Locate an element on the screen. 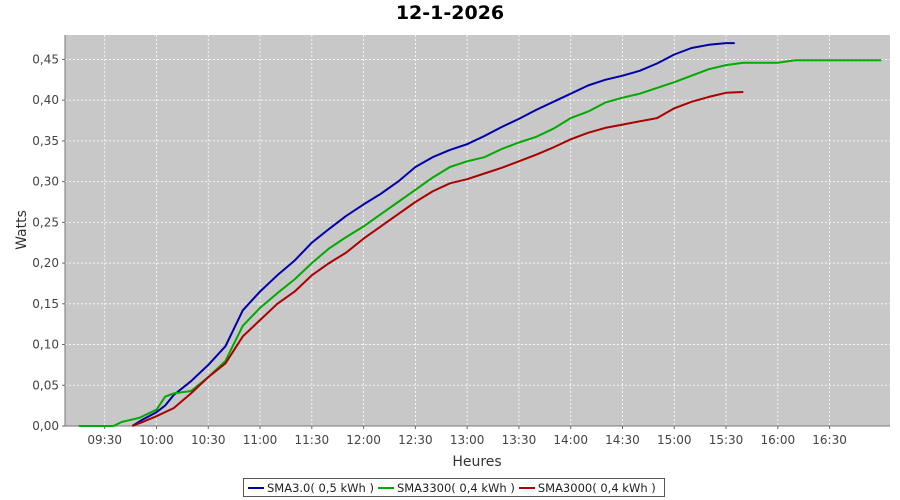 The image size is (900, 500). legend-item: SMA3.0( 0,5 kWh ) is located at coordinates (311, 488).